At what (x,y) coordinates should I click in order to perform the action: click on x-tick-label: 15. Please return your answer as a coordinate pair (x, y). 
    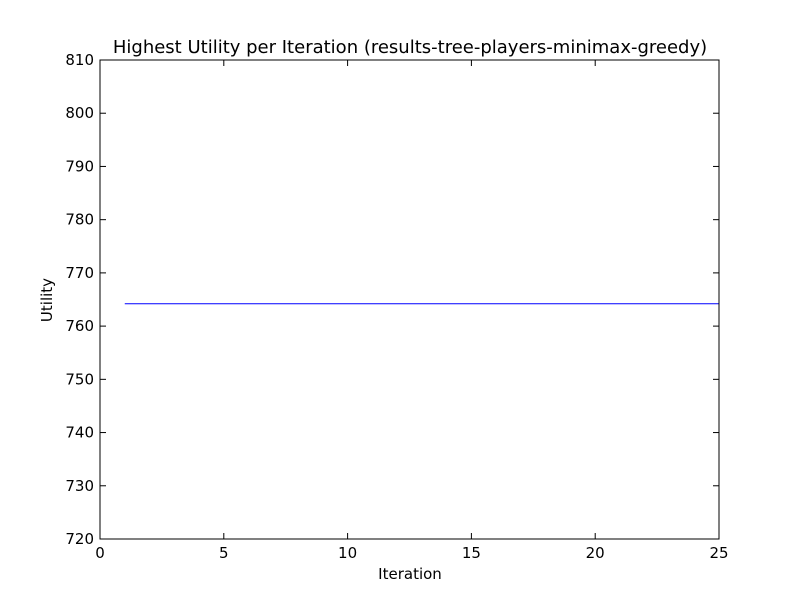
    Looking at the image, I should click on (471, 553).